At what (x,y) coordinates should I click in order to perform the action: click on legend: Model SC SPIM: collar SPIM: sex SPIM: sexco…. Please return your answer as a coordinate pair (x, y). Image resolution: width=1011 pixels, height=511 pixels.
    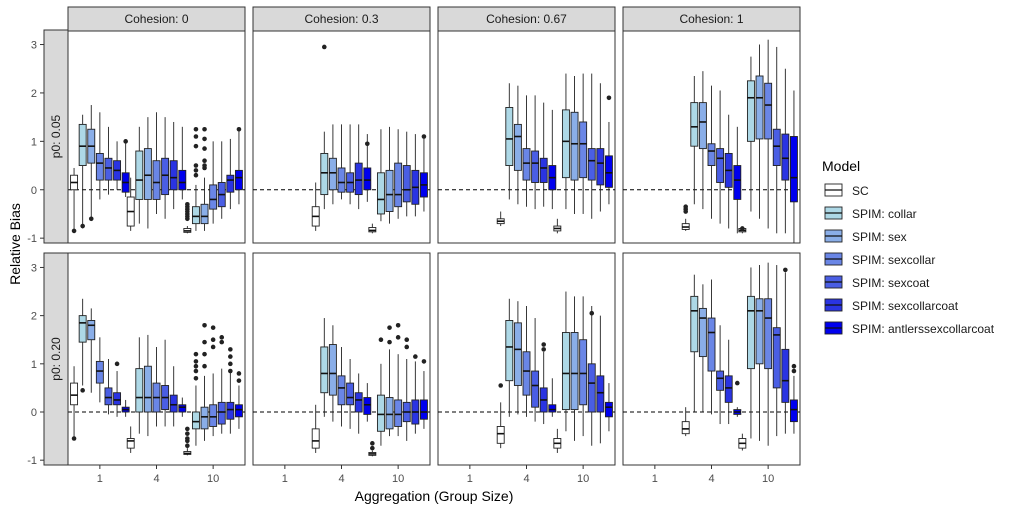
    Looking at the image, I should click on (908, 247).